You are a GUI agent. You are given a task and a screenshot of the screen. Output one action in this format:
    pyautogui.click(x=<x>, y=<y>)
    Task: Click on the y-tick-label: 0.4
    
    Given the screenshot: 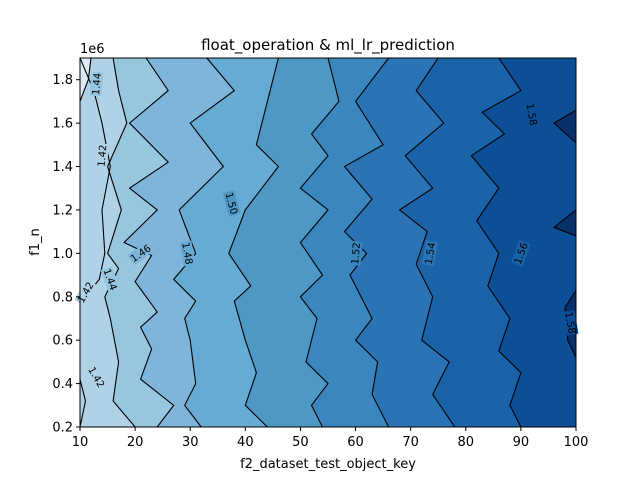 What is the action you would take?
    pyautogui.click(x=62, y=384)
    